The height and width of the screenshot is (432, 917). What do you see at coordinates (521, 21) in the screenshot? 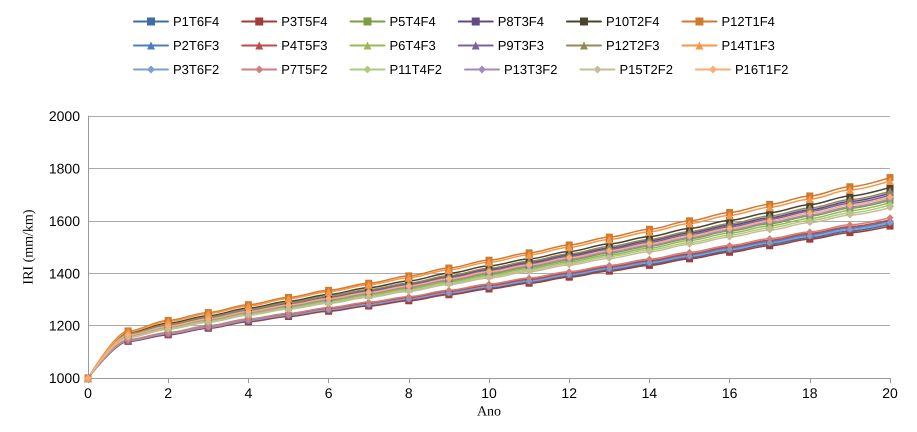
I see `legend-label: P8T3F4` at bounding box center [521, 21].